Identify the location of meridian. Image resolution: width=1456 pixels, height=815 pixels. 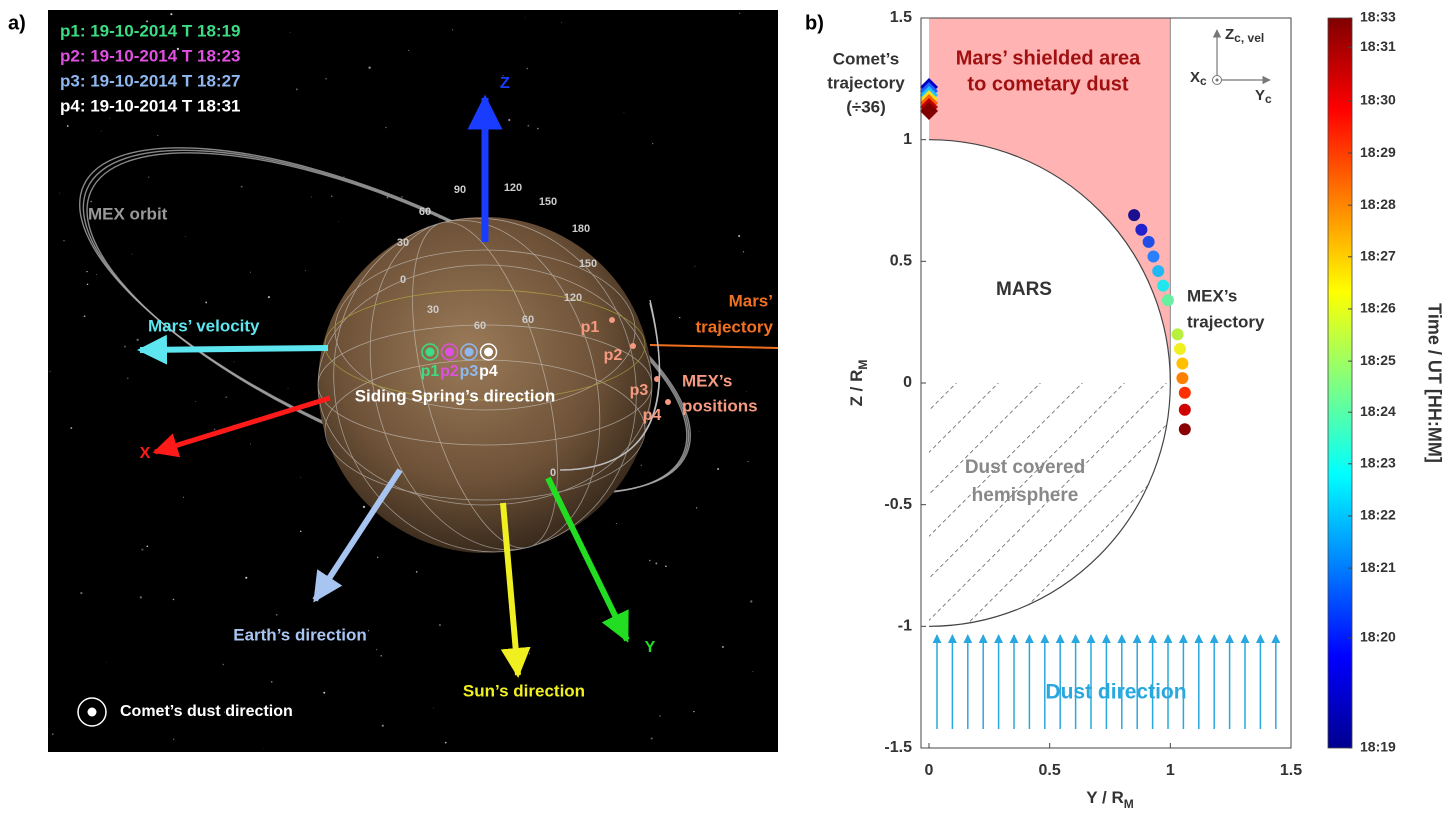
(485, 385).